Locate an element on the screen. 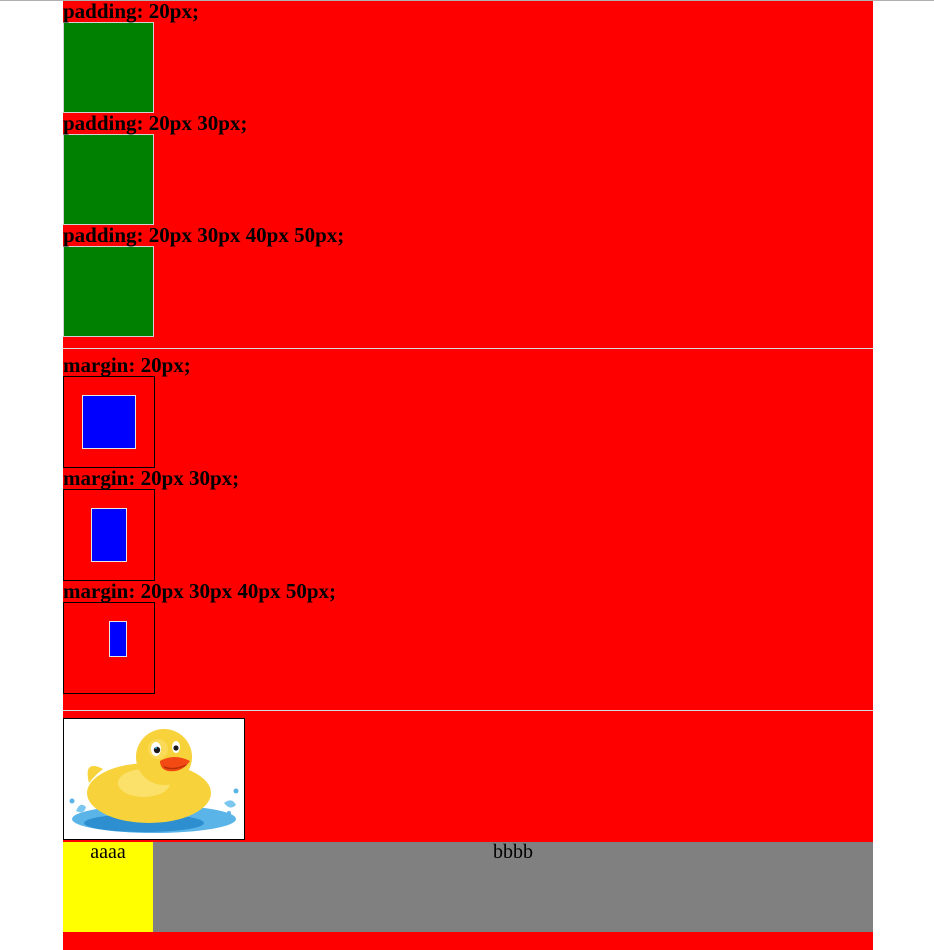 The height and width of the screenshot is (950, 934). padding-heading-1: padding: 20px; is located at coordinates (131, 11).